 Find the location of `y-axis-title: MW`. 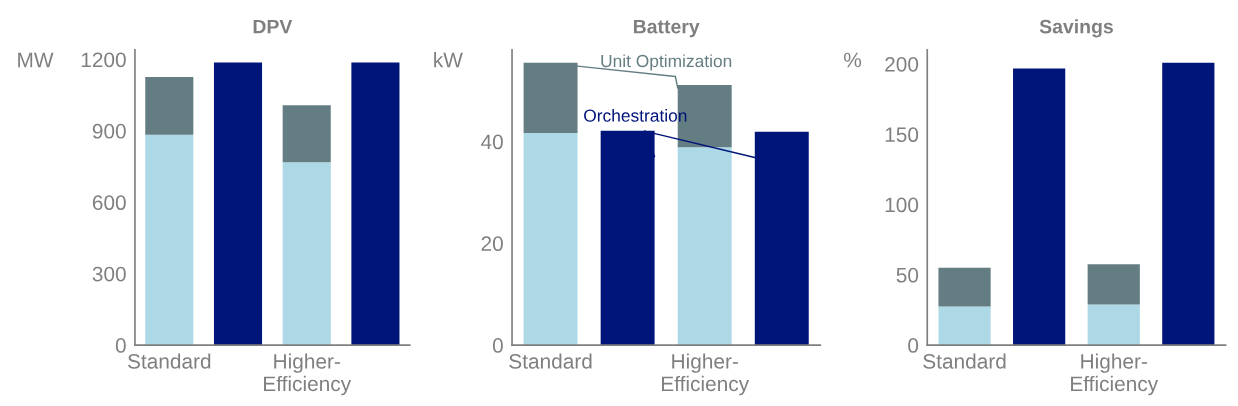

y-axis-title: MW is located at coordinates (36, 60).